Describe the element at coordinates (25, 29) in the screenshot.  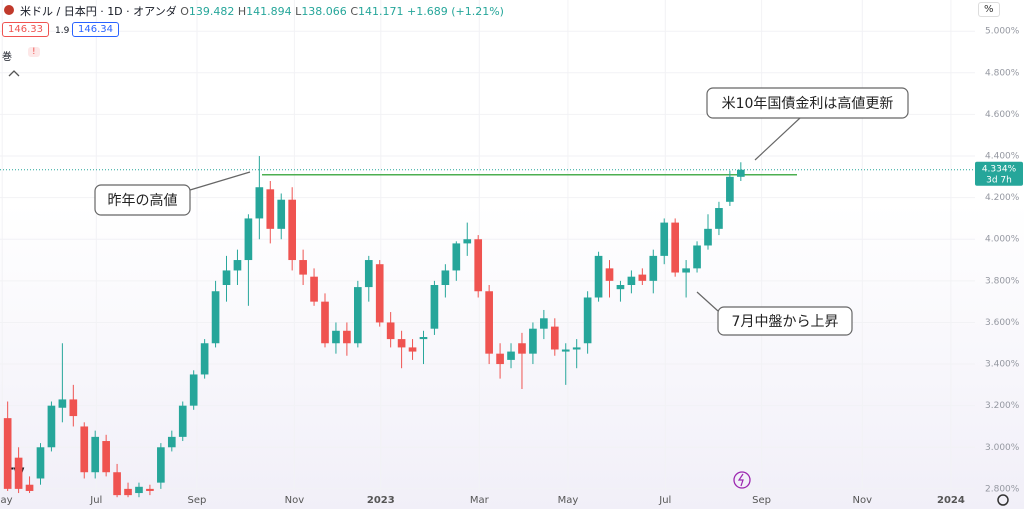
I see `sell-price: 146.33` at that location.